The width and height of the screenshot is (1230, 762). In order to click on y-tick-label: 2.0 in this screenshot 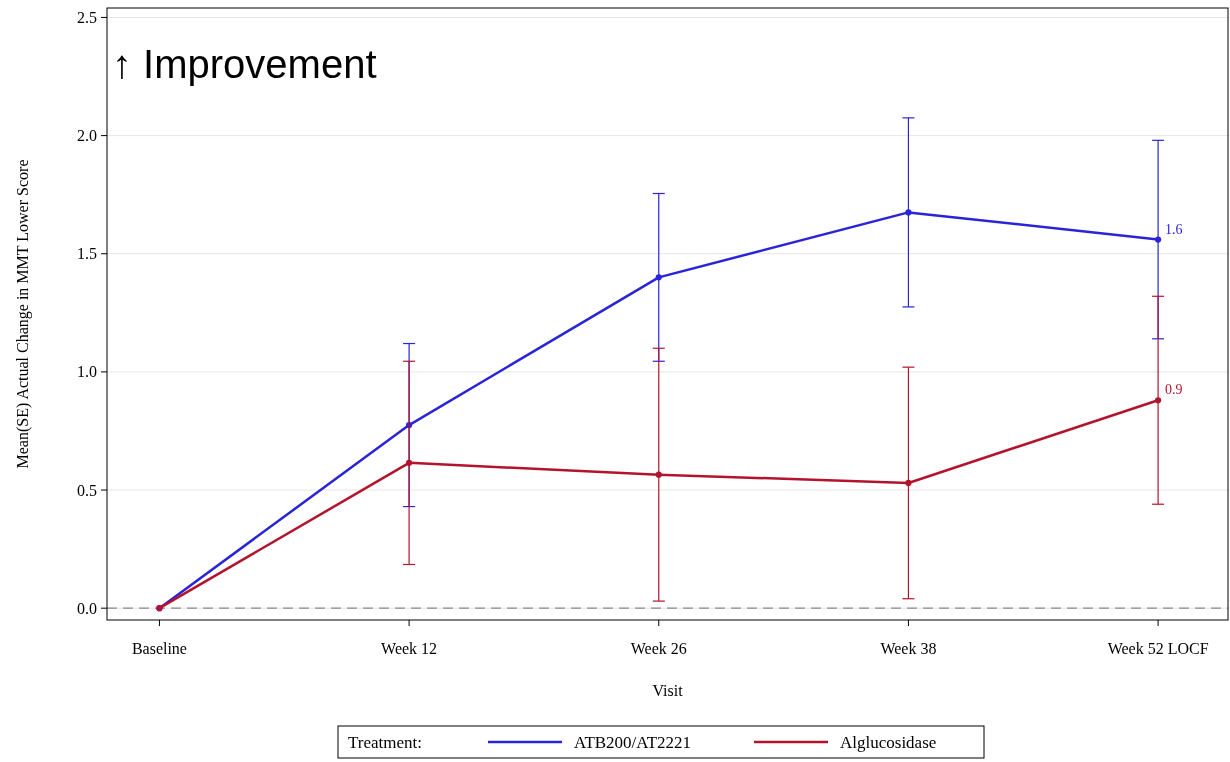, I will do `click(87, 136)`.